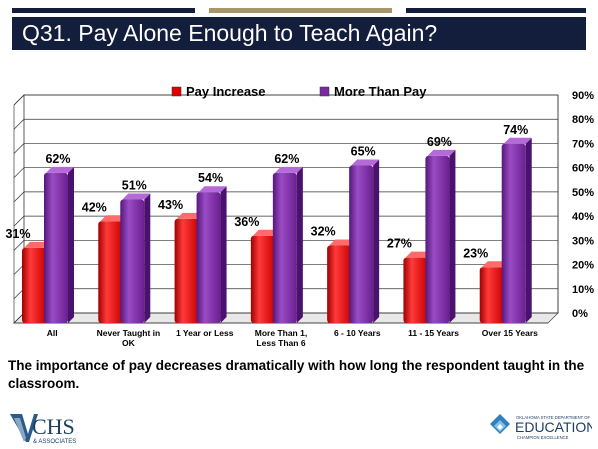  I want to click on y-tick-label: 70%, so click(583, 144).